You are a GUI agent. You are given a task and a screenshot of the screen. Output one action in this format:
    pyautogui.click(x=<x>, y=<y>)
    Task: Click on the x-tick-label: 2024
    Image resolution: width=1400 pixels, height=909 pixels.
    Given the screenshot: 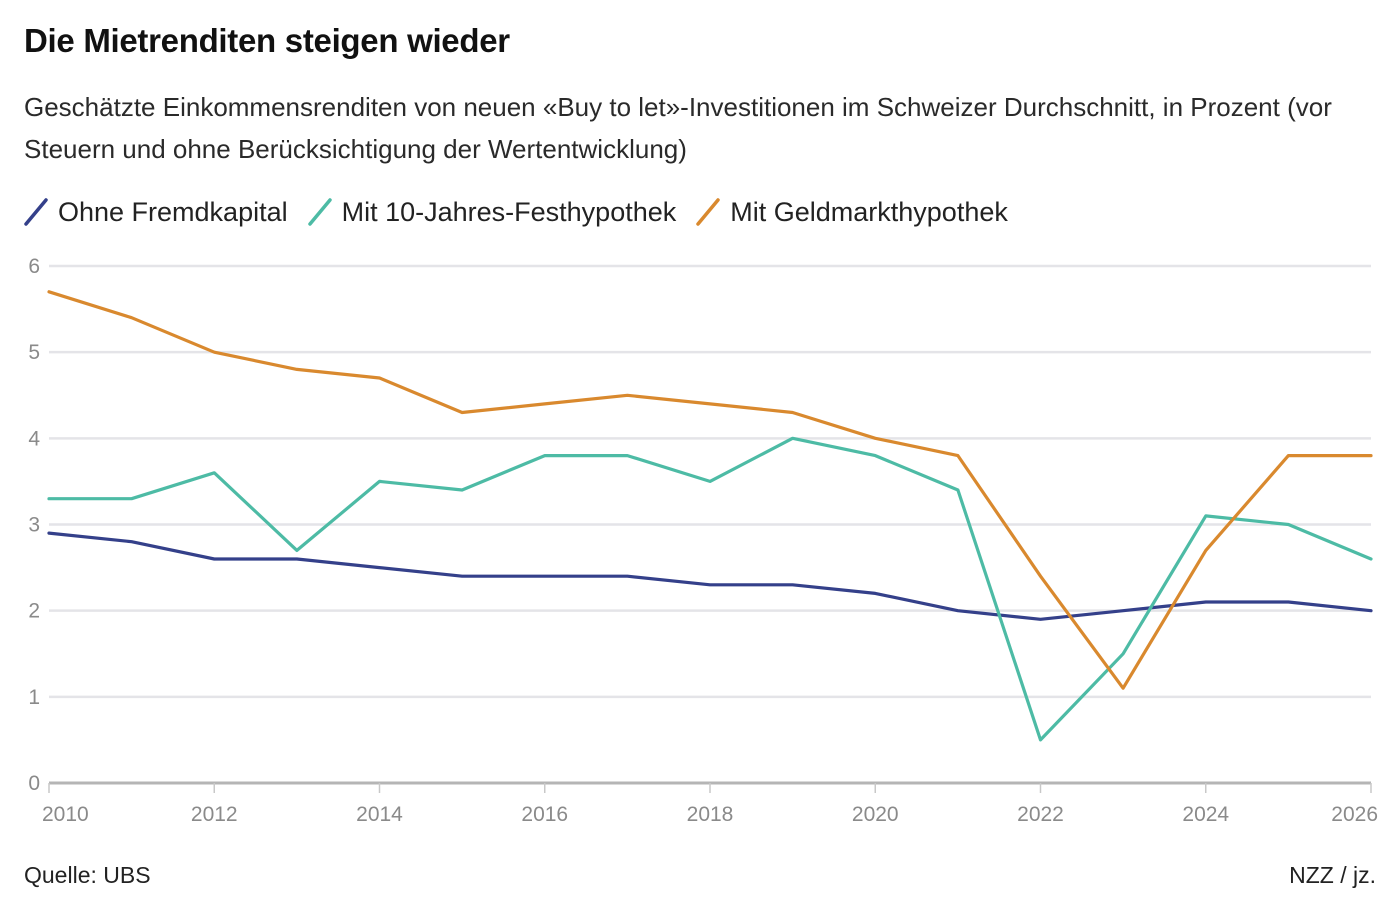 What is the action you would take?
    pyautogui.click(x=1205, y=814)
    